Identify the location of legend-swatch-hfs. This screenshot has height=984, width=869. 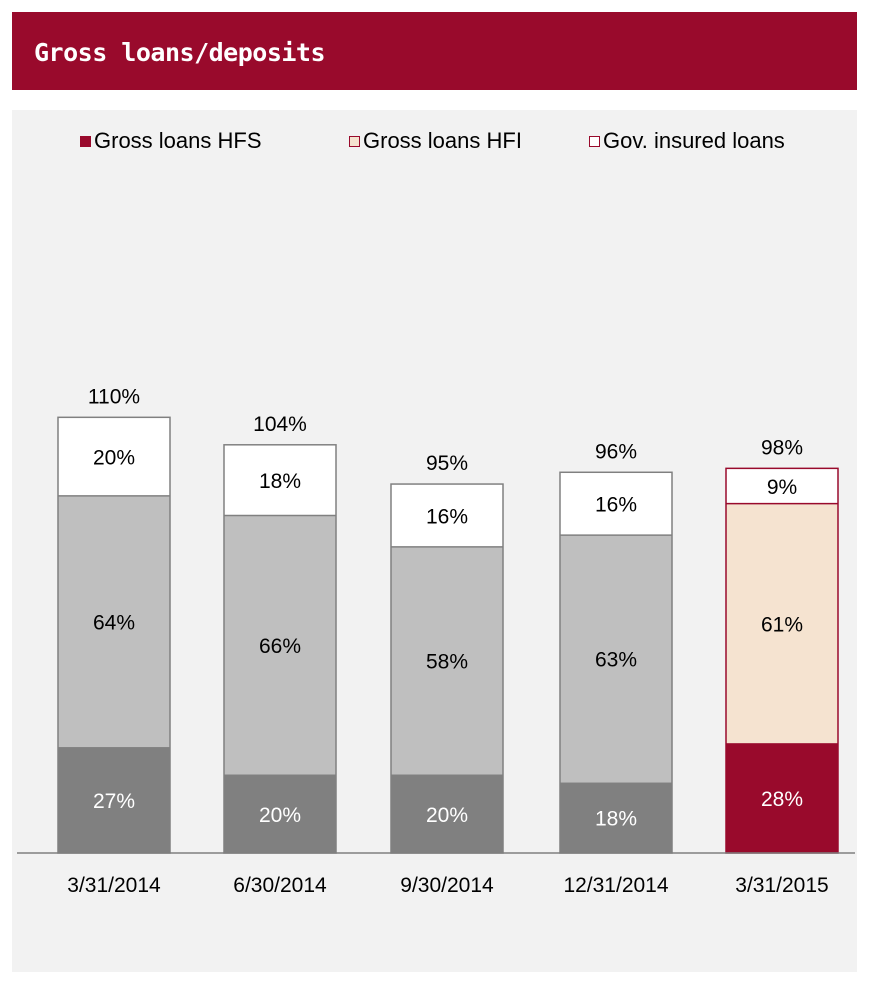
(85, 141).